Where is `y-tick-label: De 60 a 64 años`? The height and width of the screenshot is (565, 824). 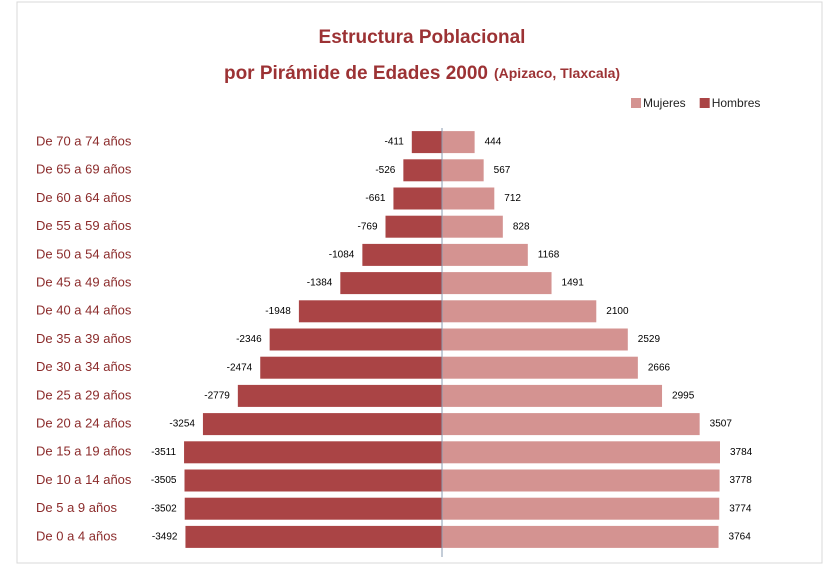
y-tick-label: De 60 a 64 años is located at coordinates (84, 197).